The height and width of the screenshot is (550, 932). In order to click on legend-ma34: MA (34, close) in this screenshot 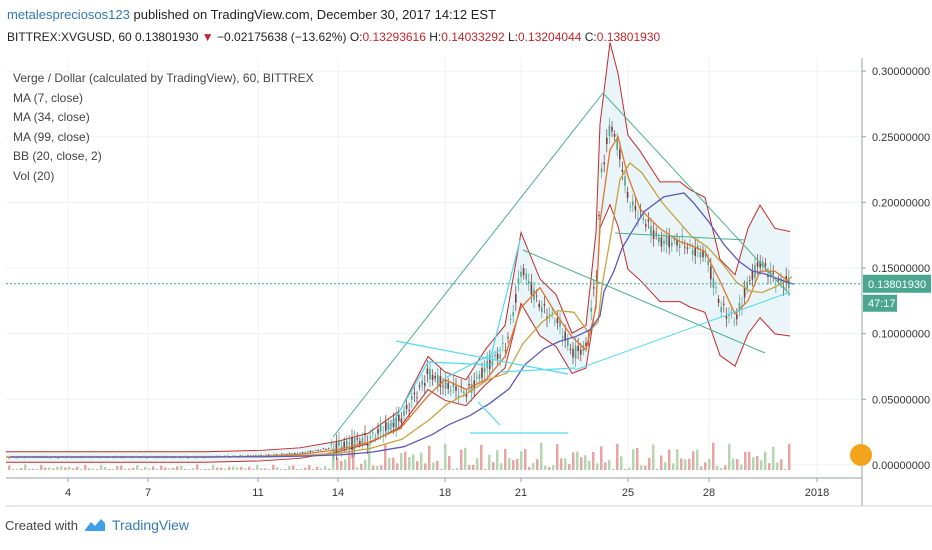, I will do `click(51, 117)`.